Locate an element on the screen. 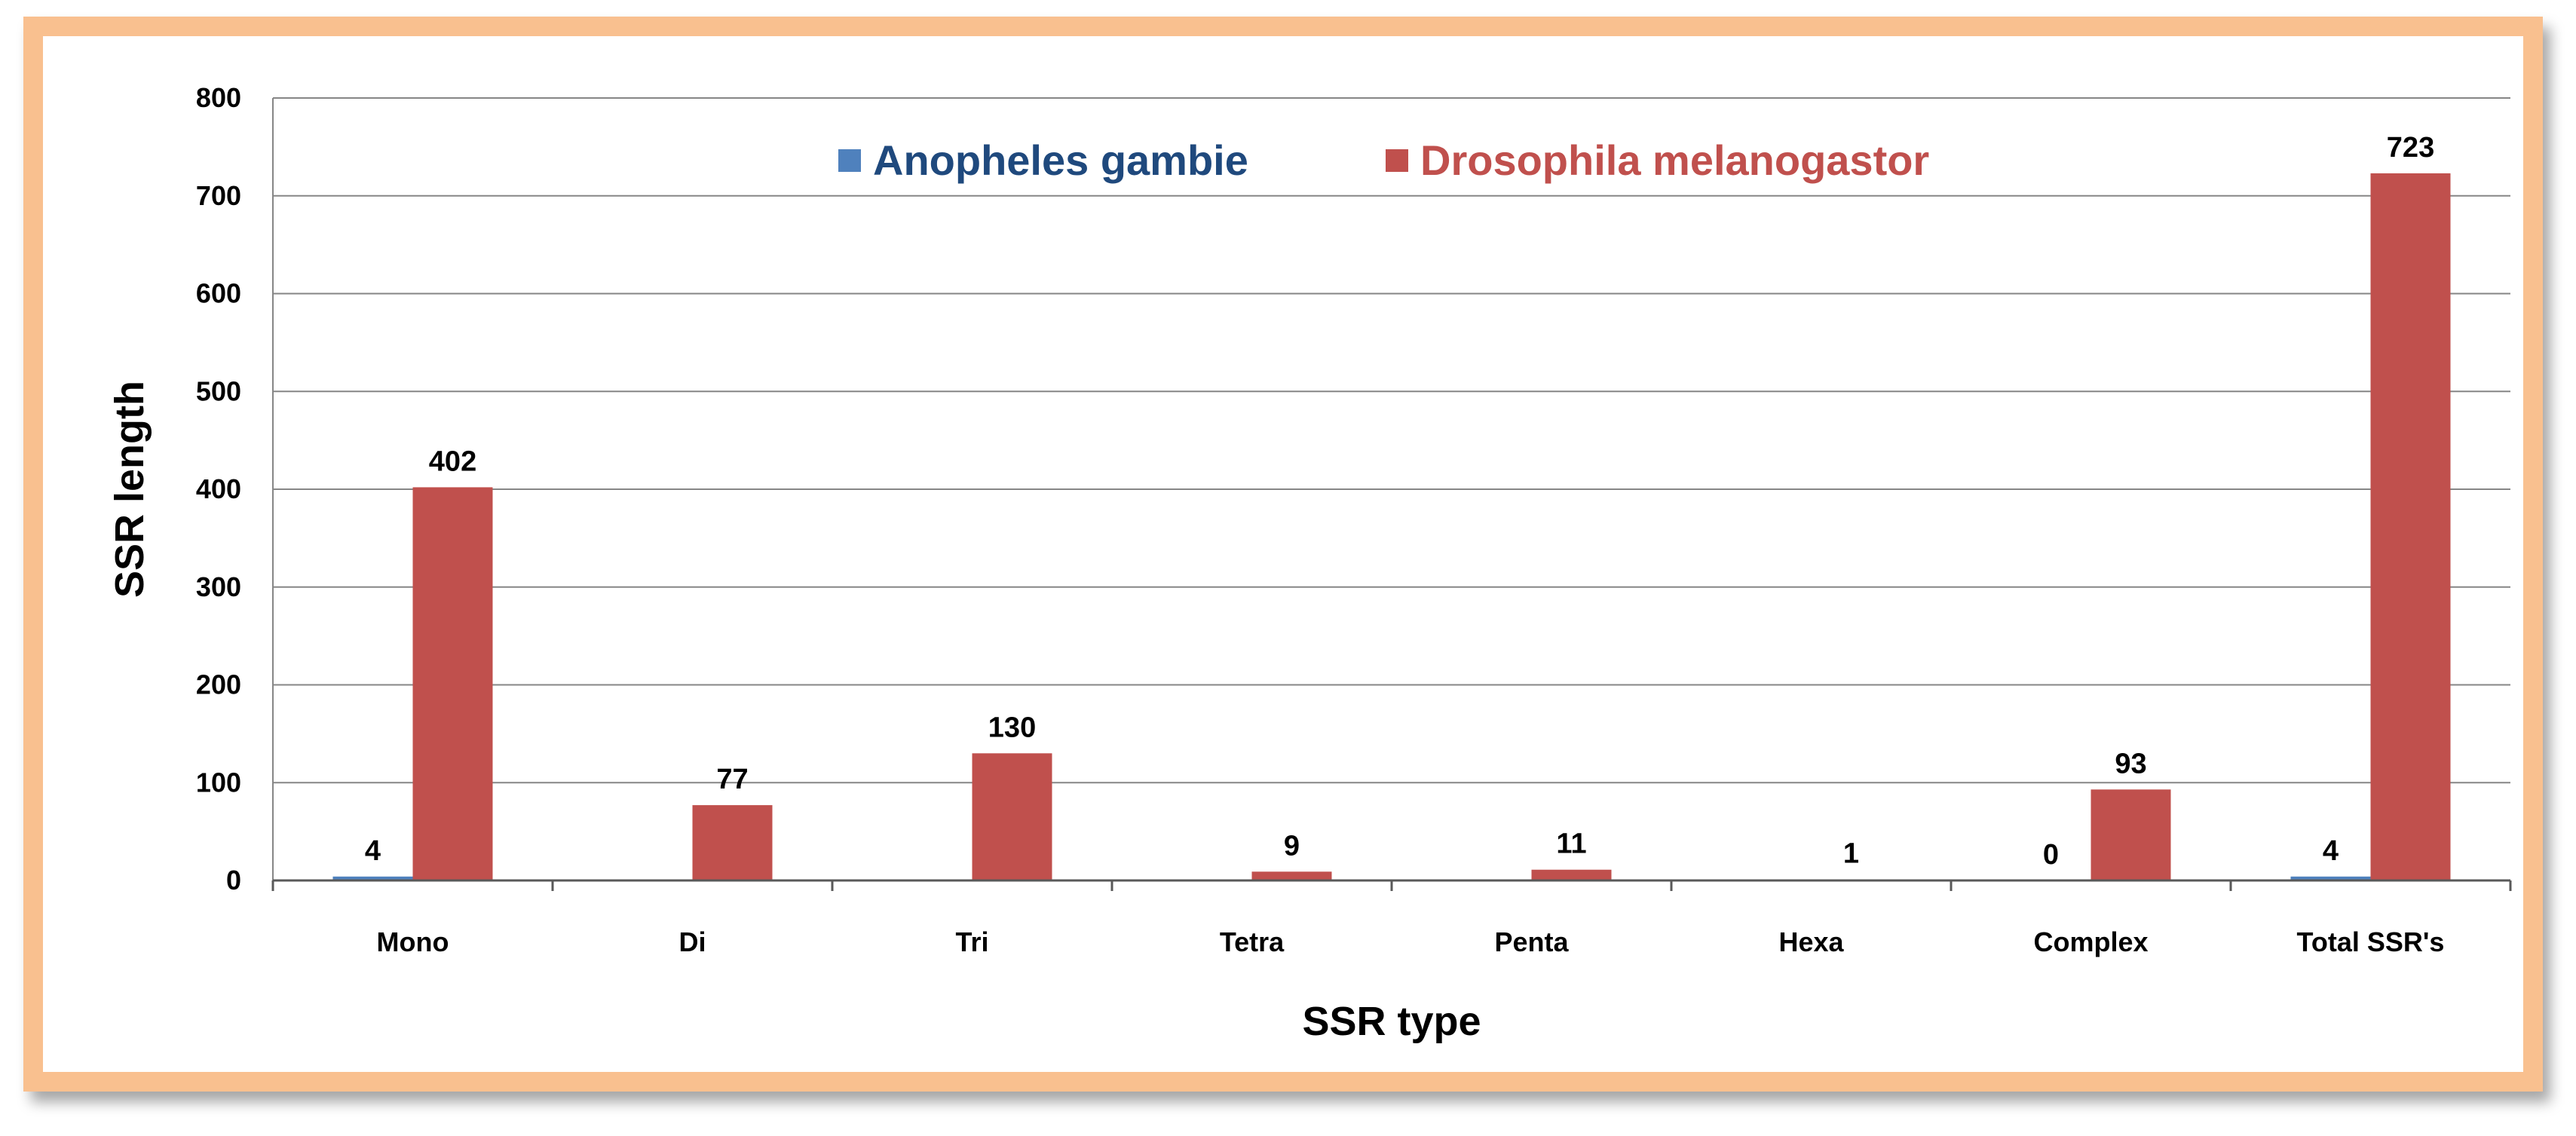 Image resolution: width=2576 pixels, height=1136 pixels. data-label: 9 is located at coordinates (1292, 846).